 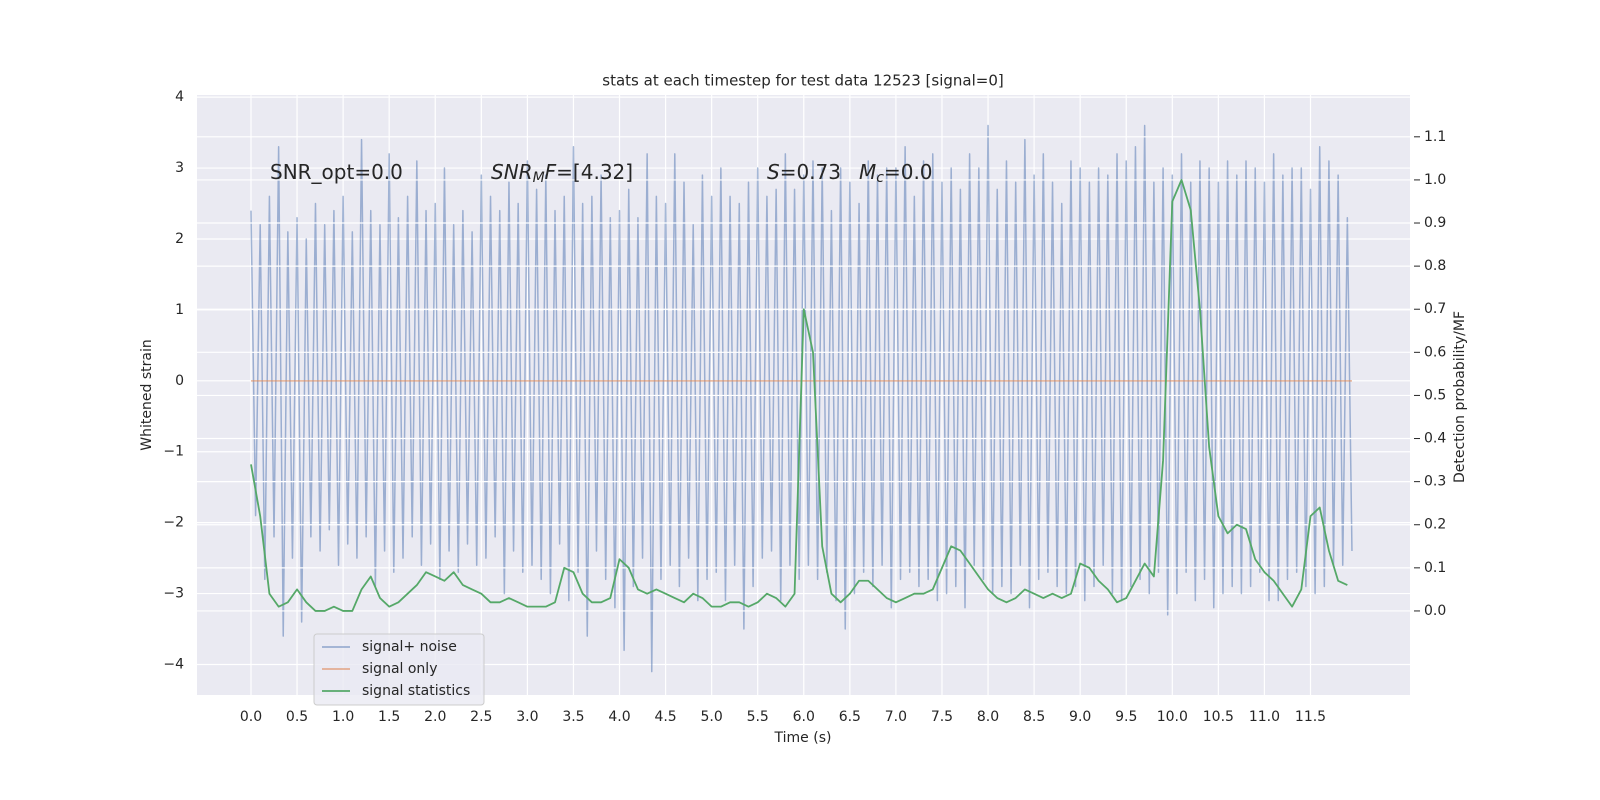 I want to click on annotation: SNR_opt=0.0, so click(x=336, y=172).